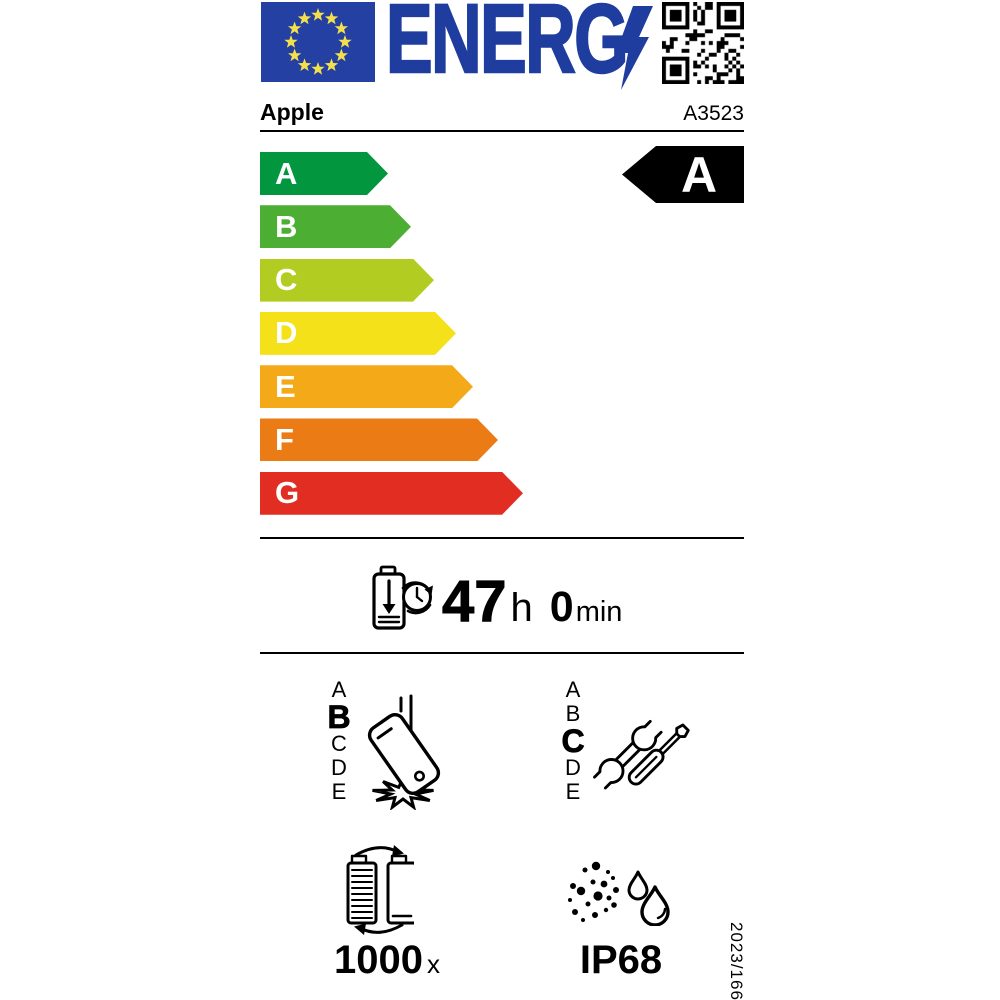 The width and height of the screenshot is (1000, 1000). What do you see at coordinates (433, 964) in the screenshot?
I see `battery-cycles-unit: x` at bounding box center [433, 964].